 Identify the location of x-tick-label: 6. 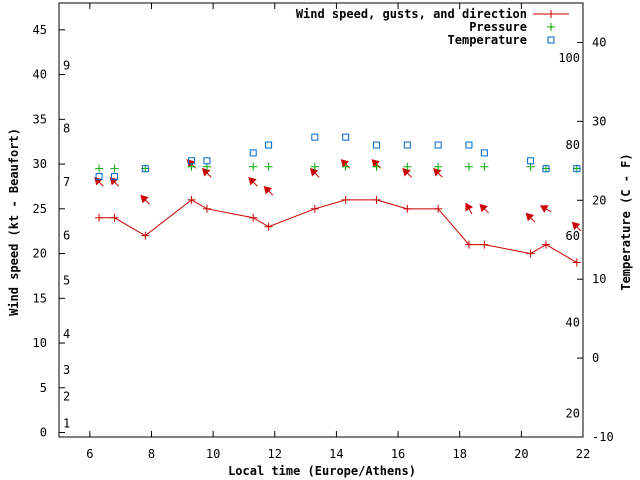
(89, 454).